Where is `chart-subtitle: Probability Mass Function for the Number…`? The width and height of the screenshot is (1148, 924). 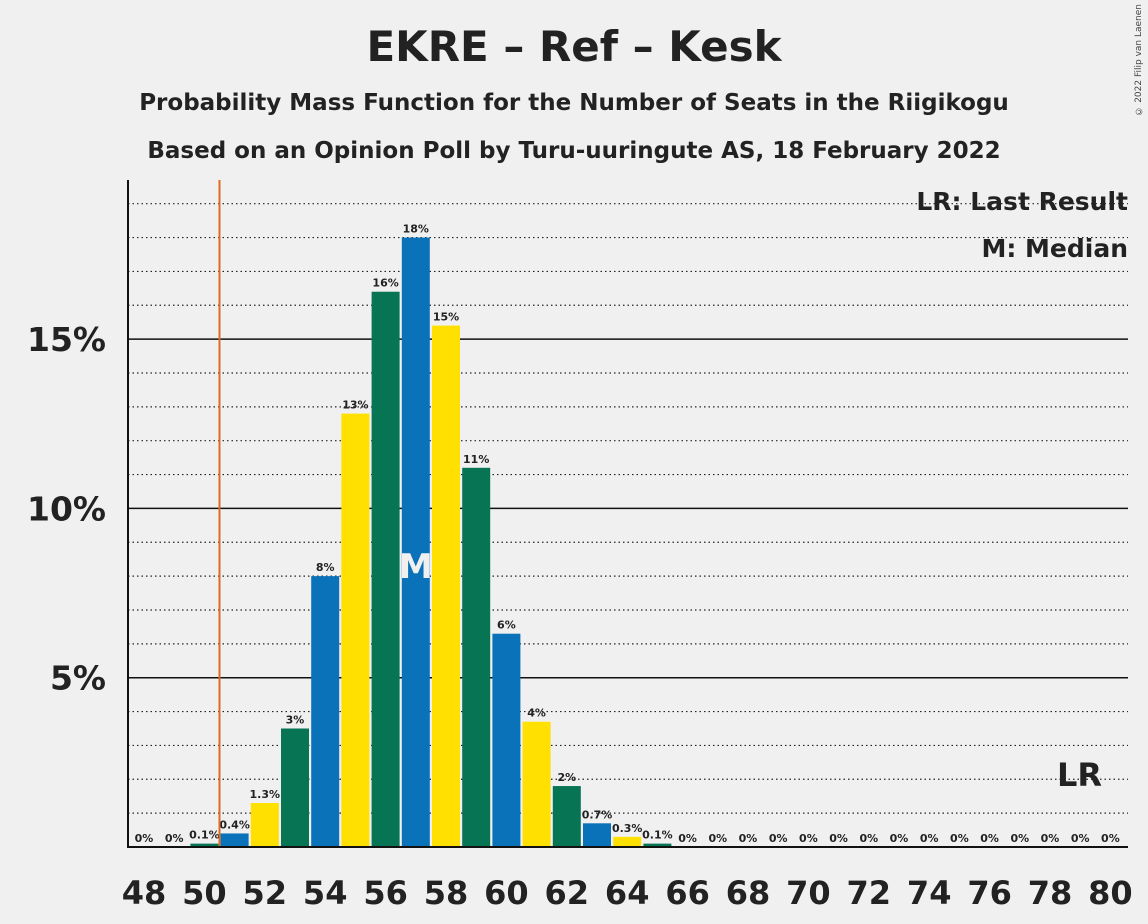 chart-subtitle: Probability Mass Function for the Number… is located at coordinates (574, 103).